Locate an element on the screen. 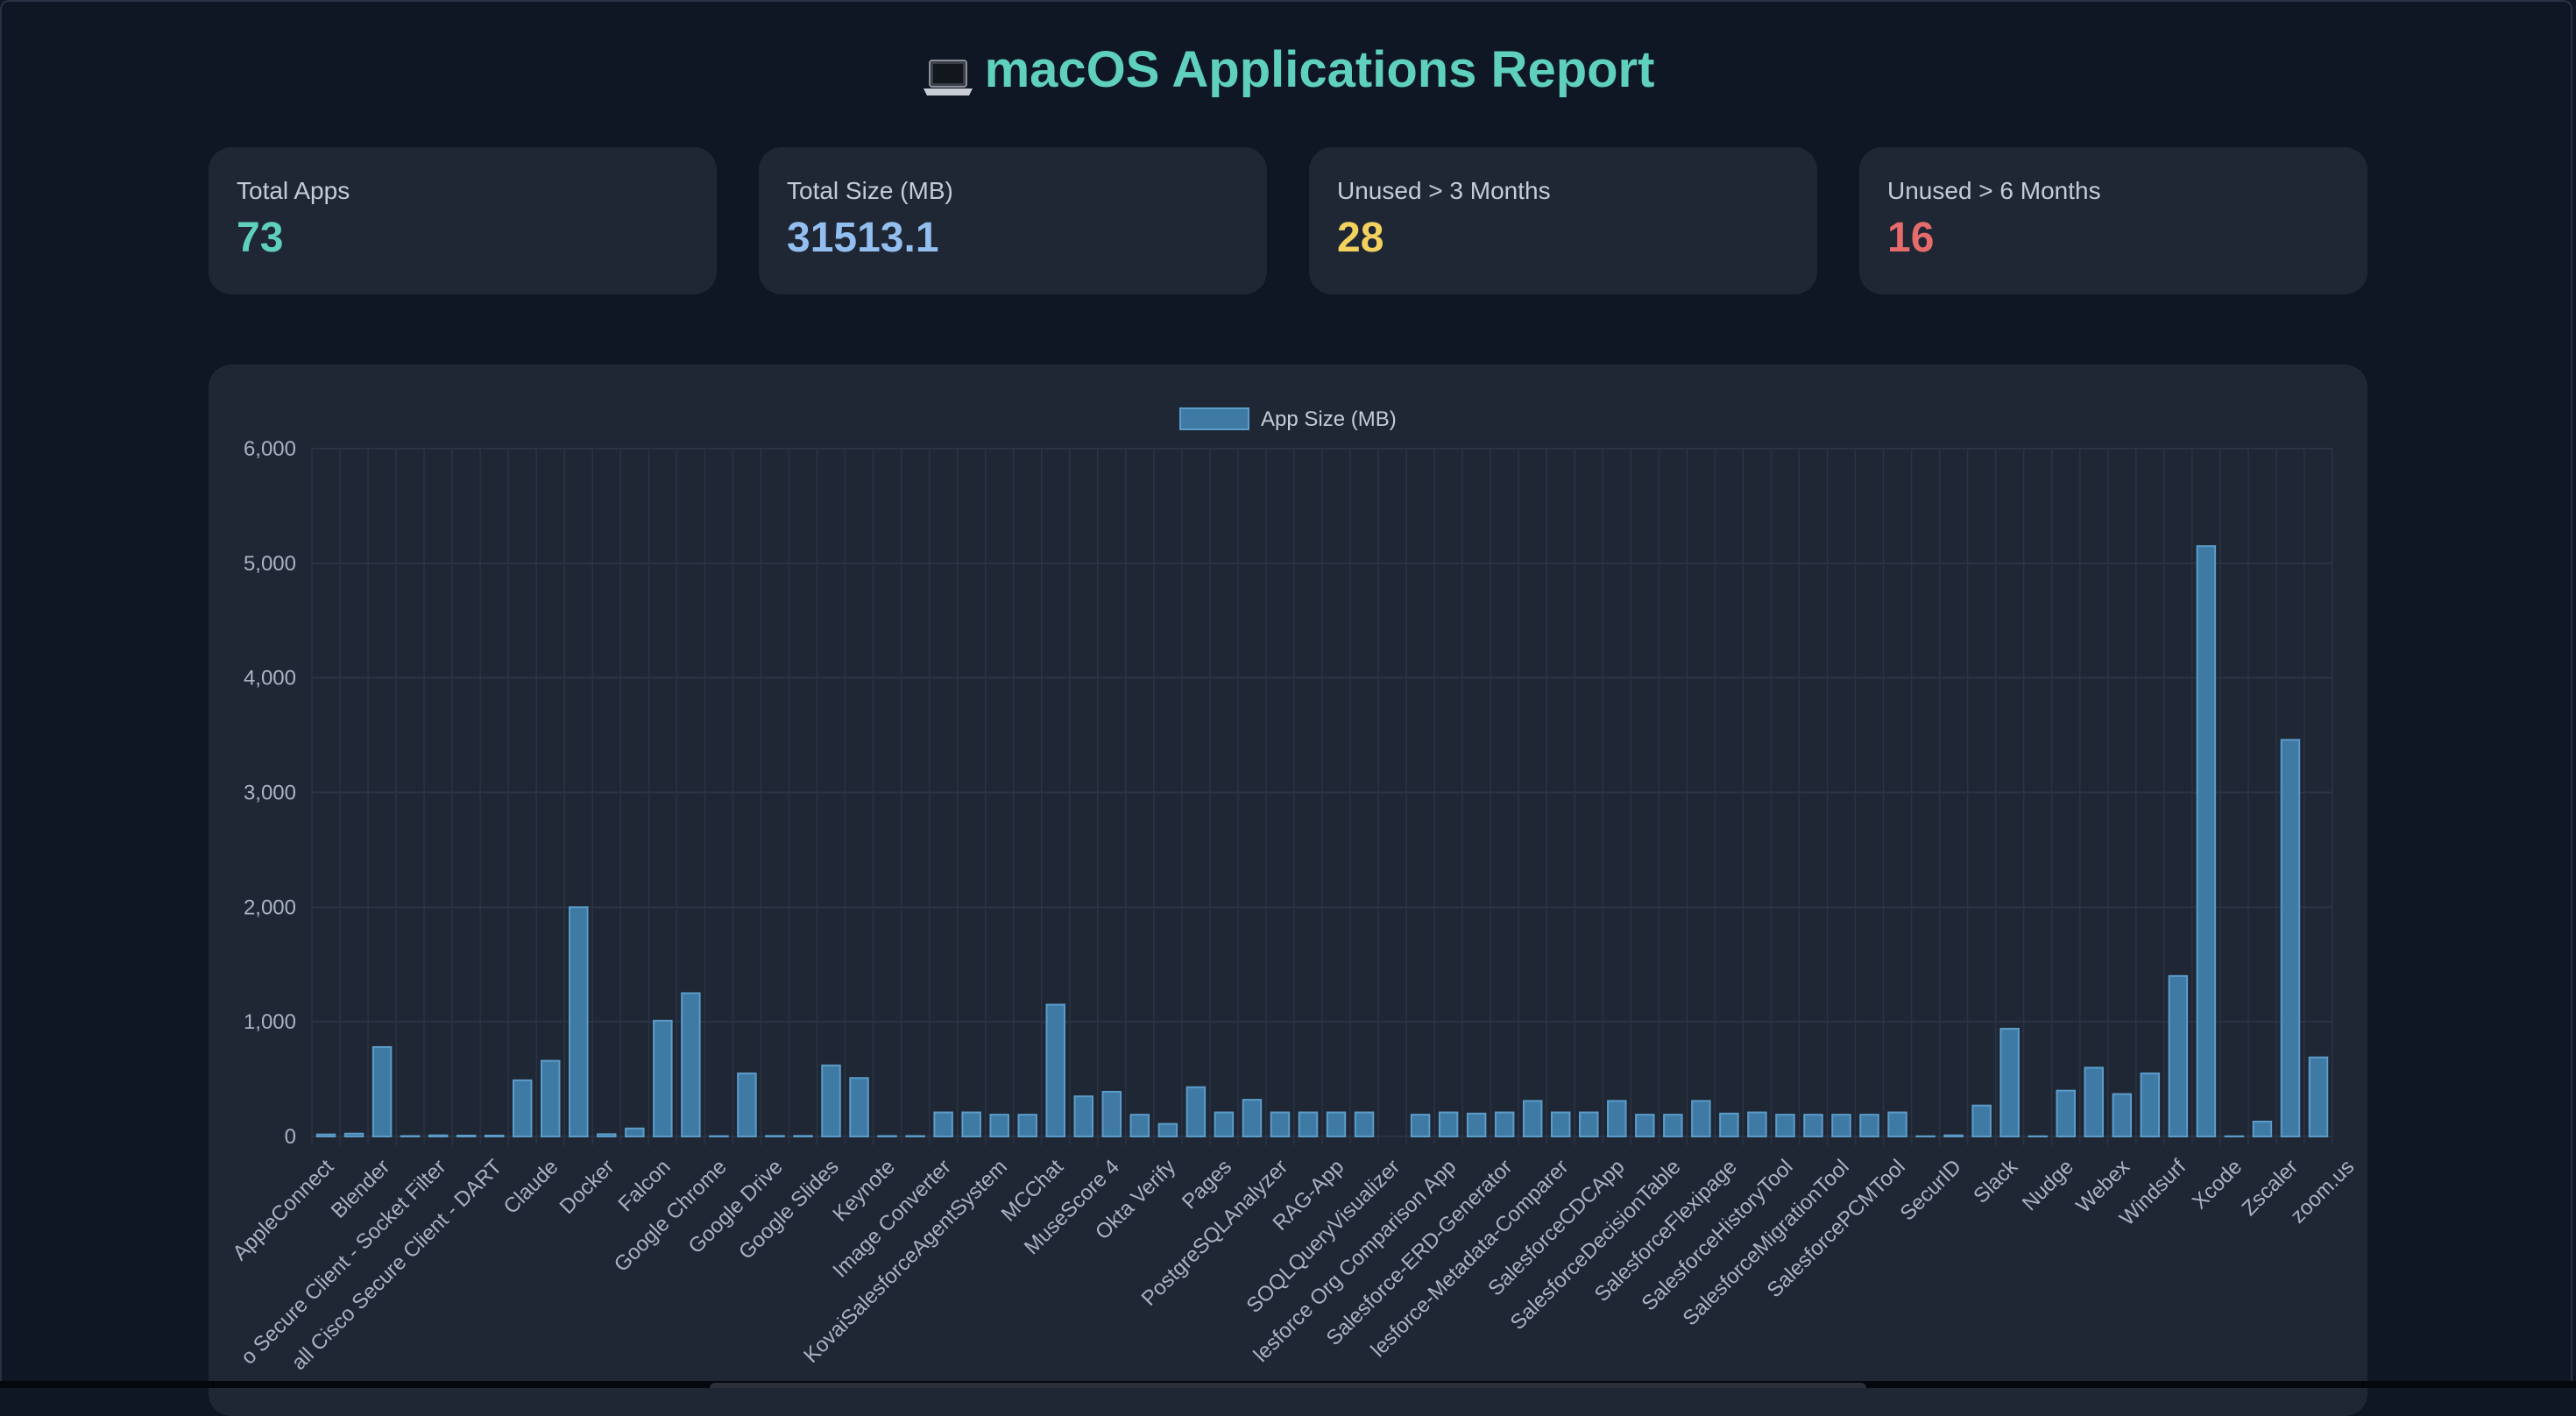 This screenshot has height=1416, width=2576. x-tick-label: Google Slides is located at coordinates (789, 1209).